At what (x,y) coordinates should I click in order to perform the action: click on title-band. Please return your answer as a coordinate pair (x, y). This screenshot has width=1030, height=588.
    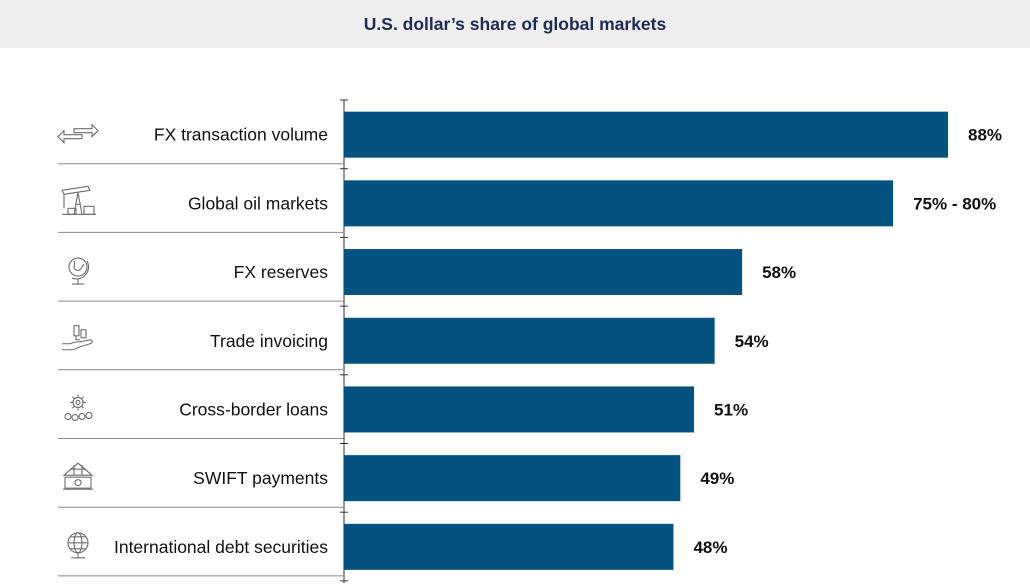
    Looking at the image, I should click on (515, 24).